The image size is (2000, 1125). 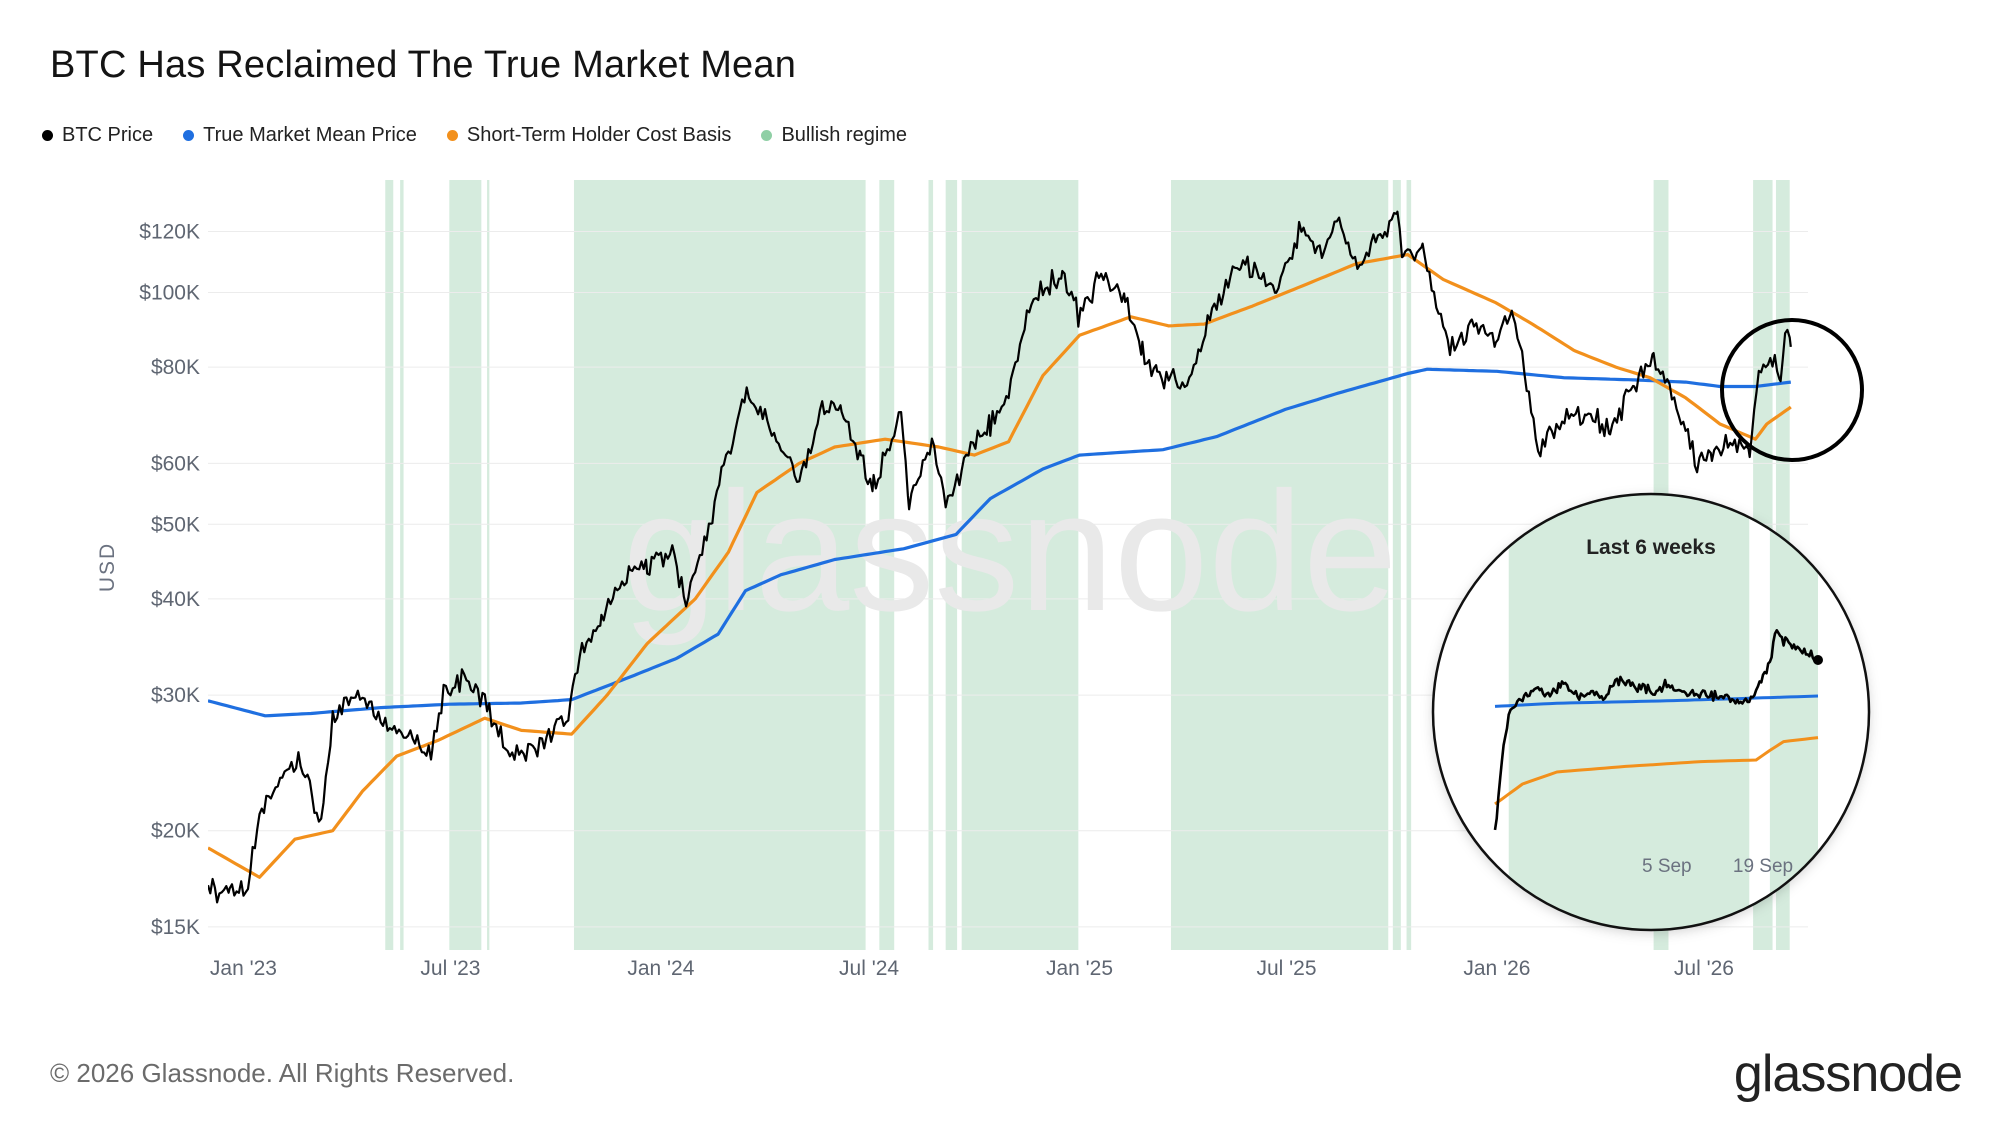 I want to click on copyright-footer: © 2026 Glassnode. All Rights Reserved., so click(x=282, y=1073).